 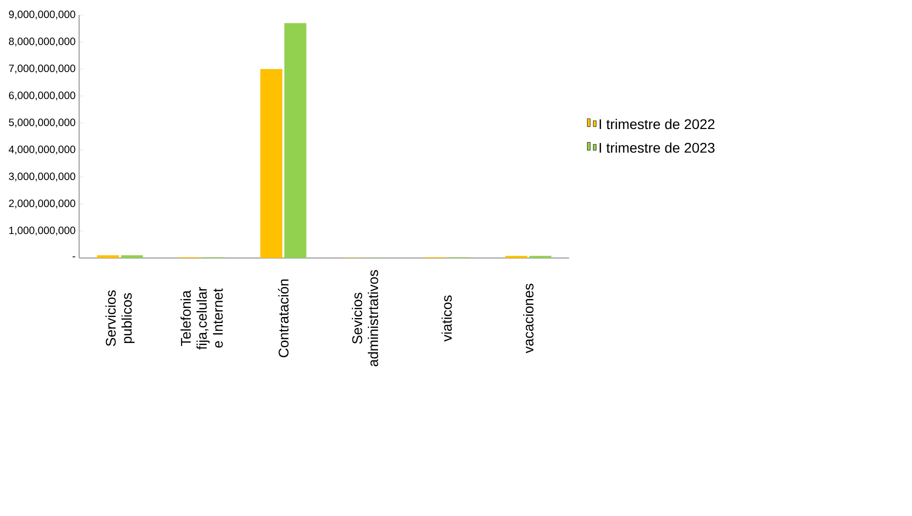 I want to click on y-tick-label: 9,000,000,000, so click(x=42, y=15).